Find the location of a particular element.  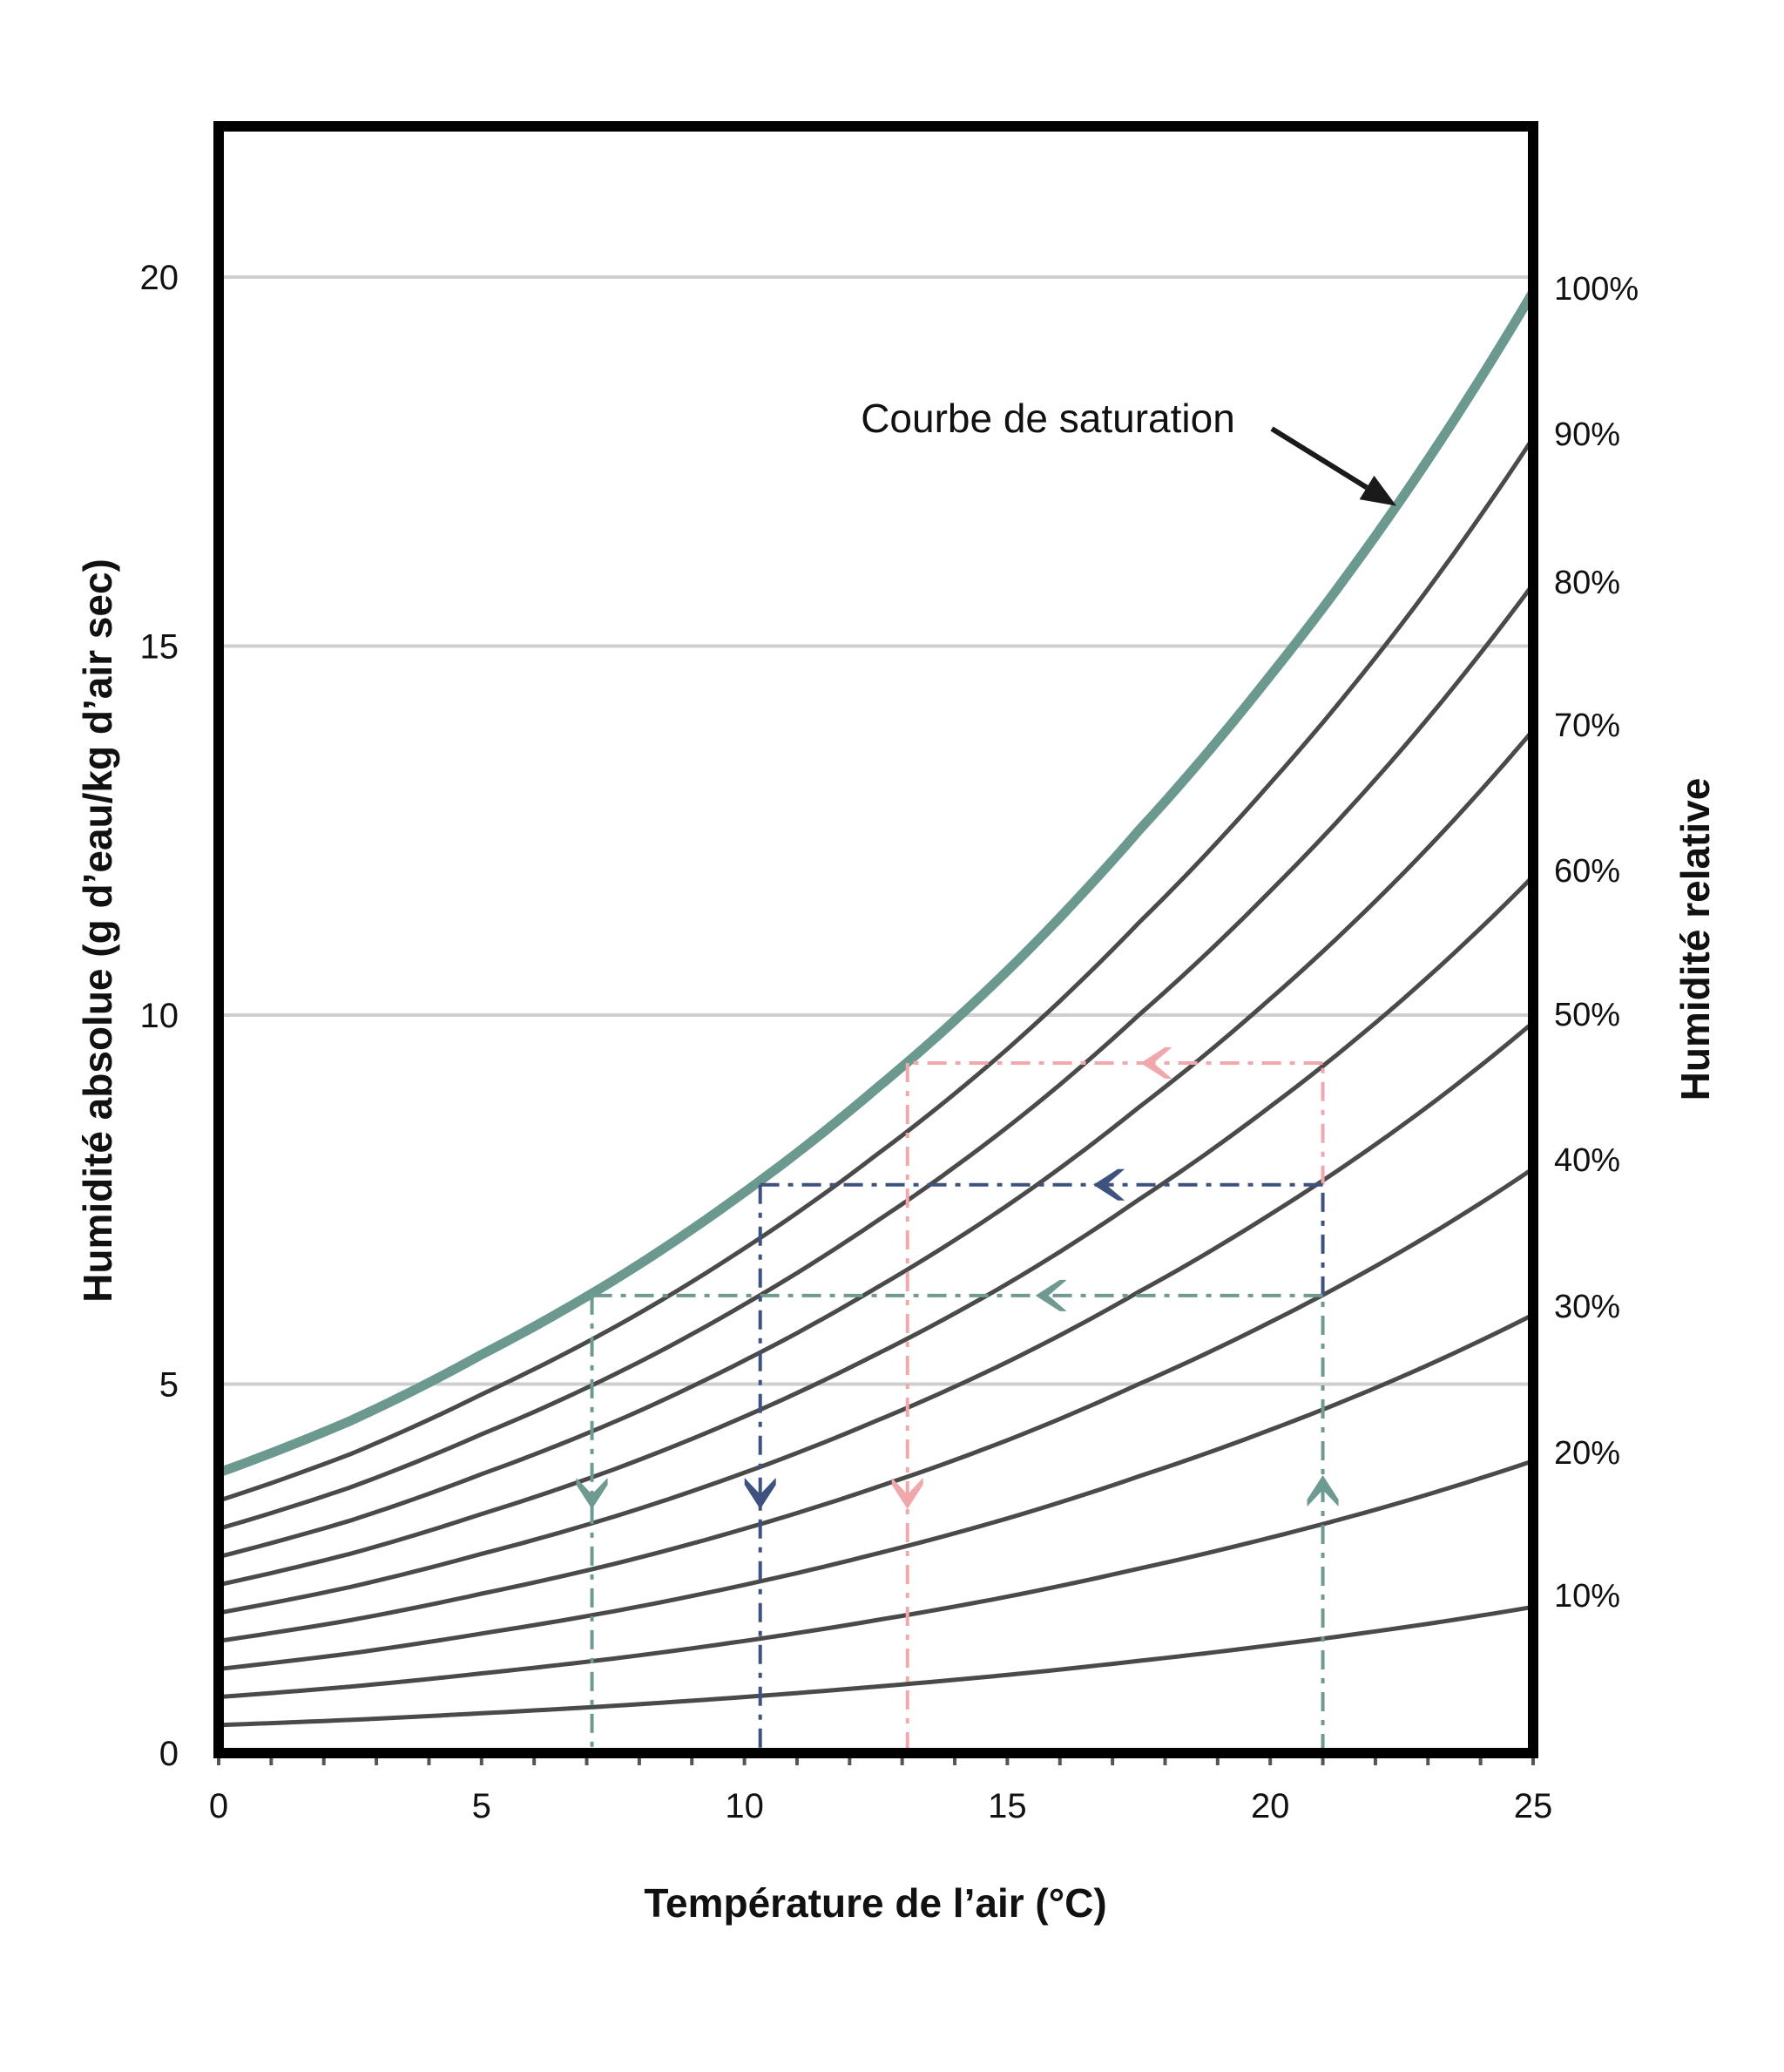

guide-paths is located at coordinates (957, 1400).